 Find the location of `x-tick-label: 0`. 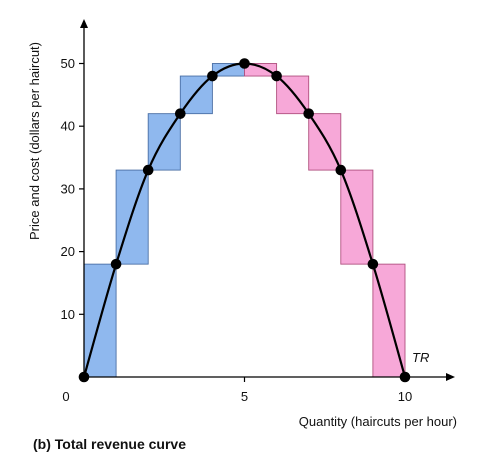

x-tick-label: 0 is located at coordinates (65, 396).